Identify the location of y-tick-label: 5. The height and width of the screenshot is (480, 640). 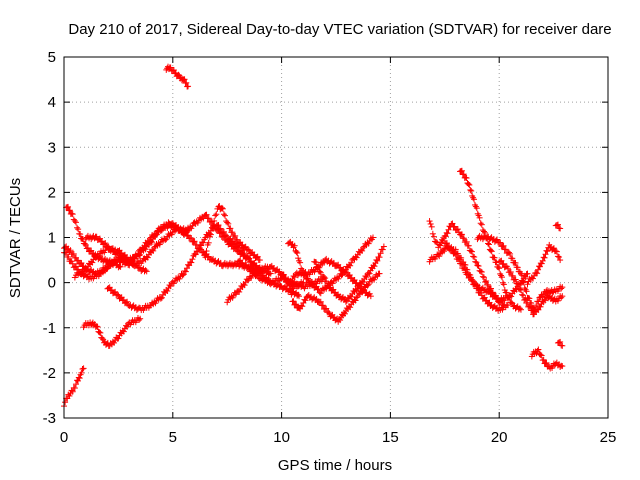
(52, 57).